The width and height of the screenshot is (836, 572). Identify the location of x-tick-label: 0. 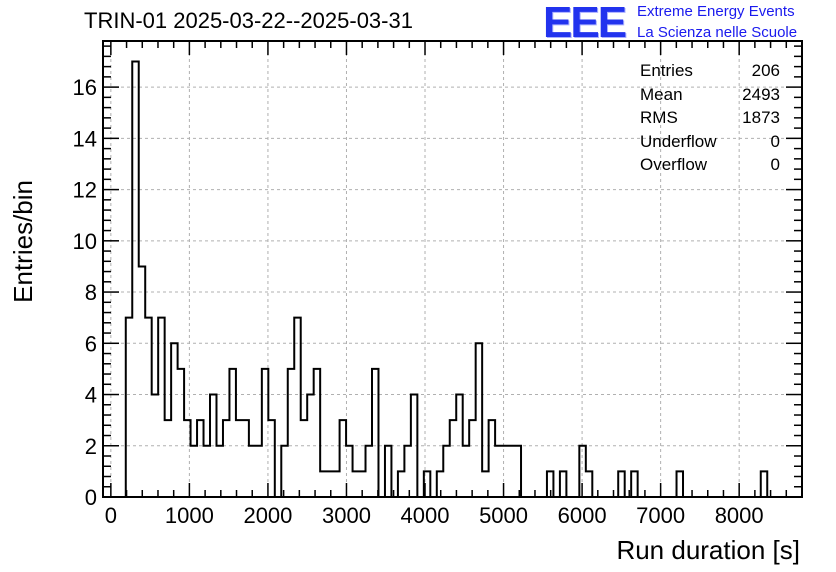
(111, 515).